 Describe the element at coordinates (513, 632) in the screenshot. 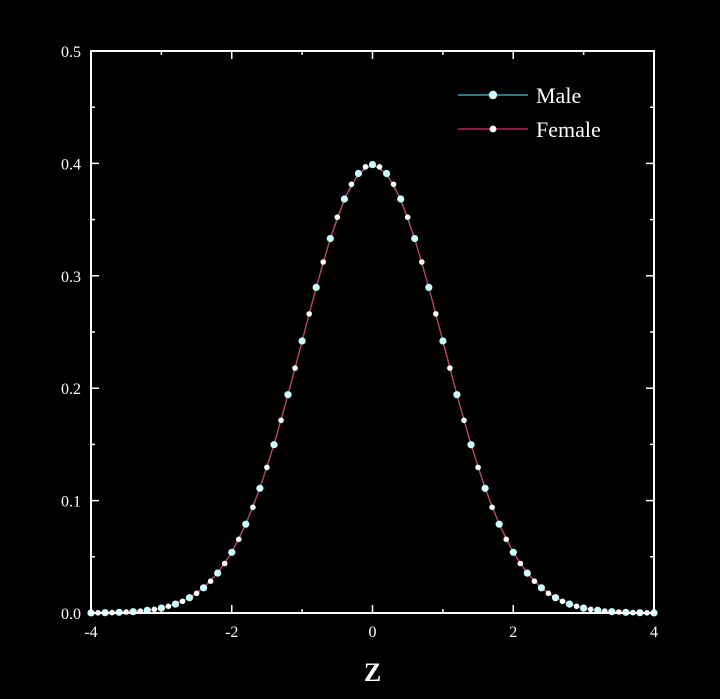

I see `x-tick-label: 2` at that location.